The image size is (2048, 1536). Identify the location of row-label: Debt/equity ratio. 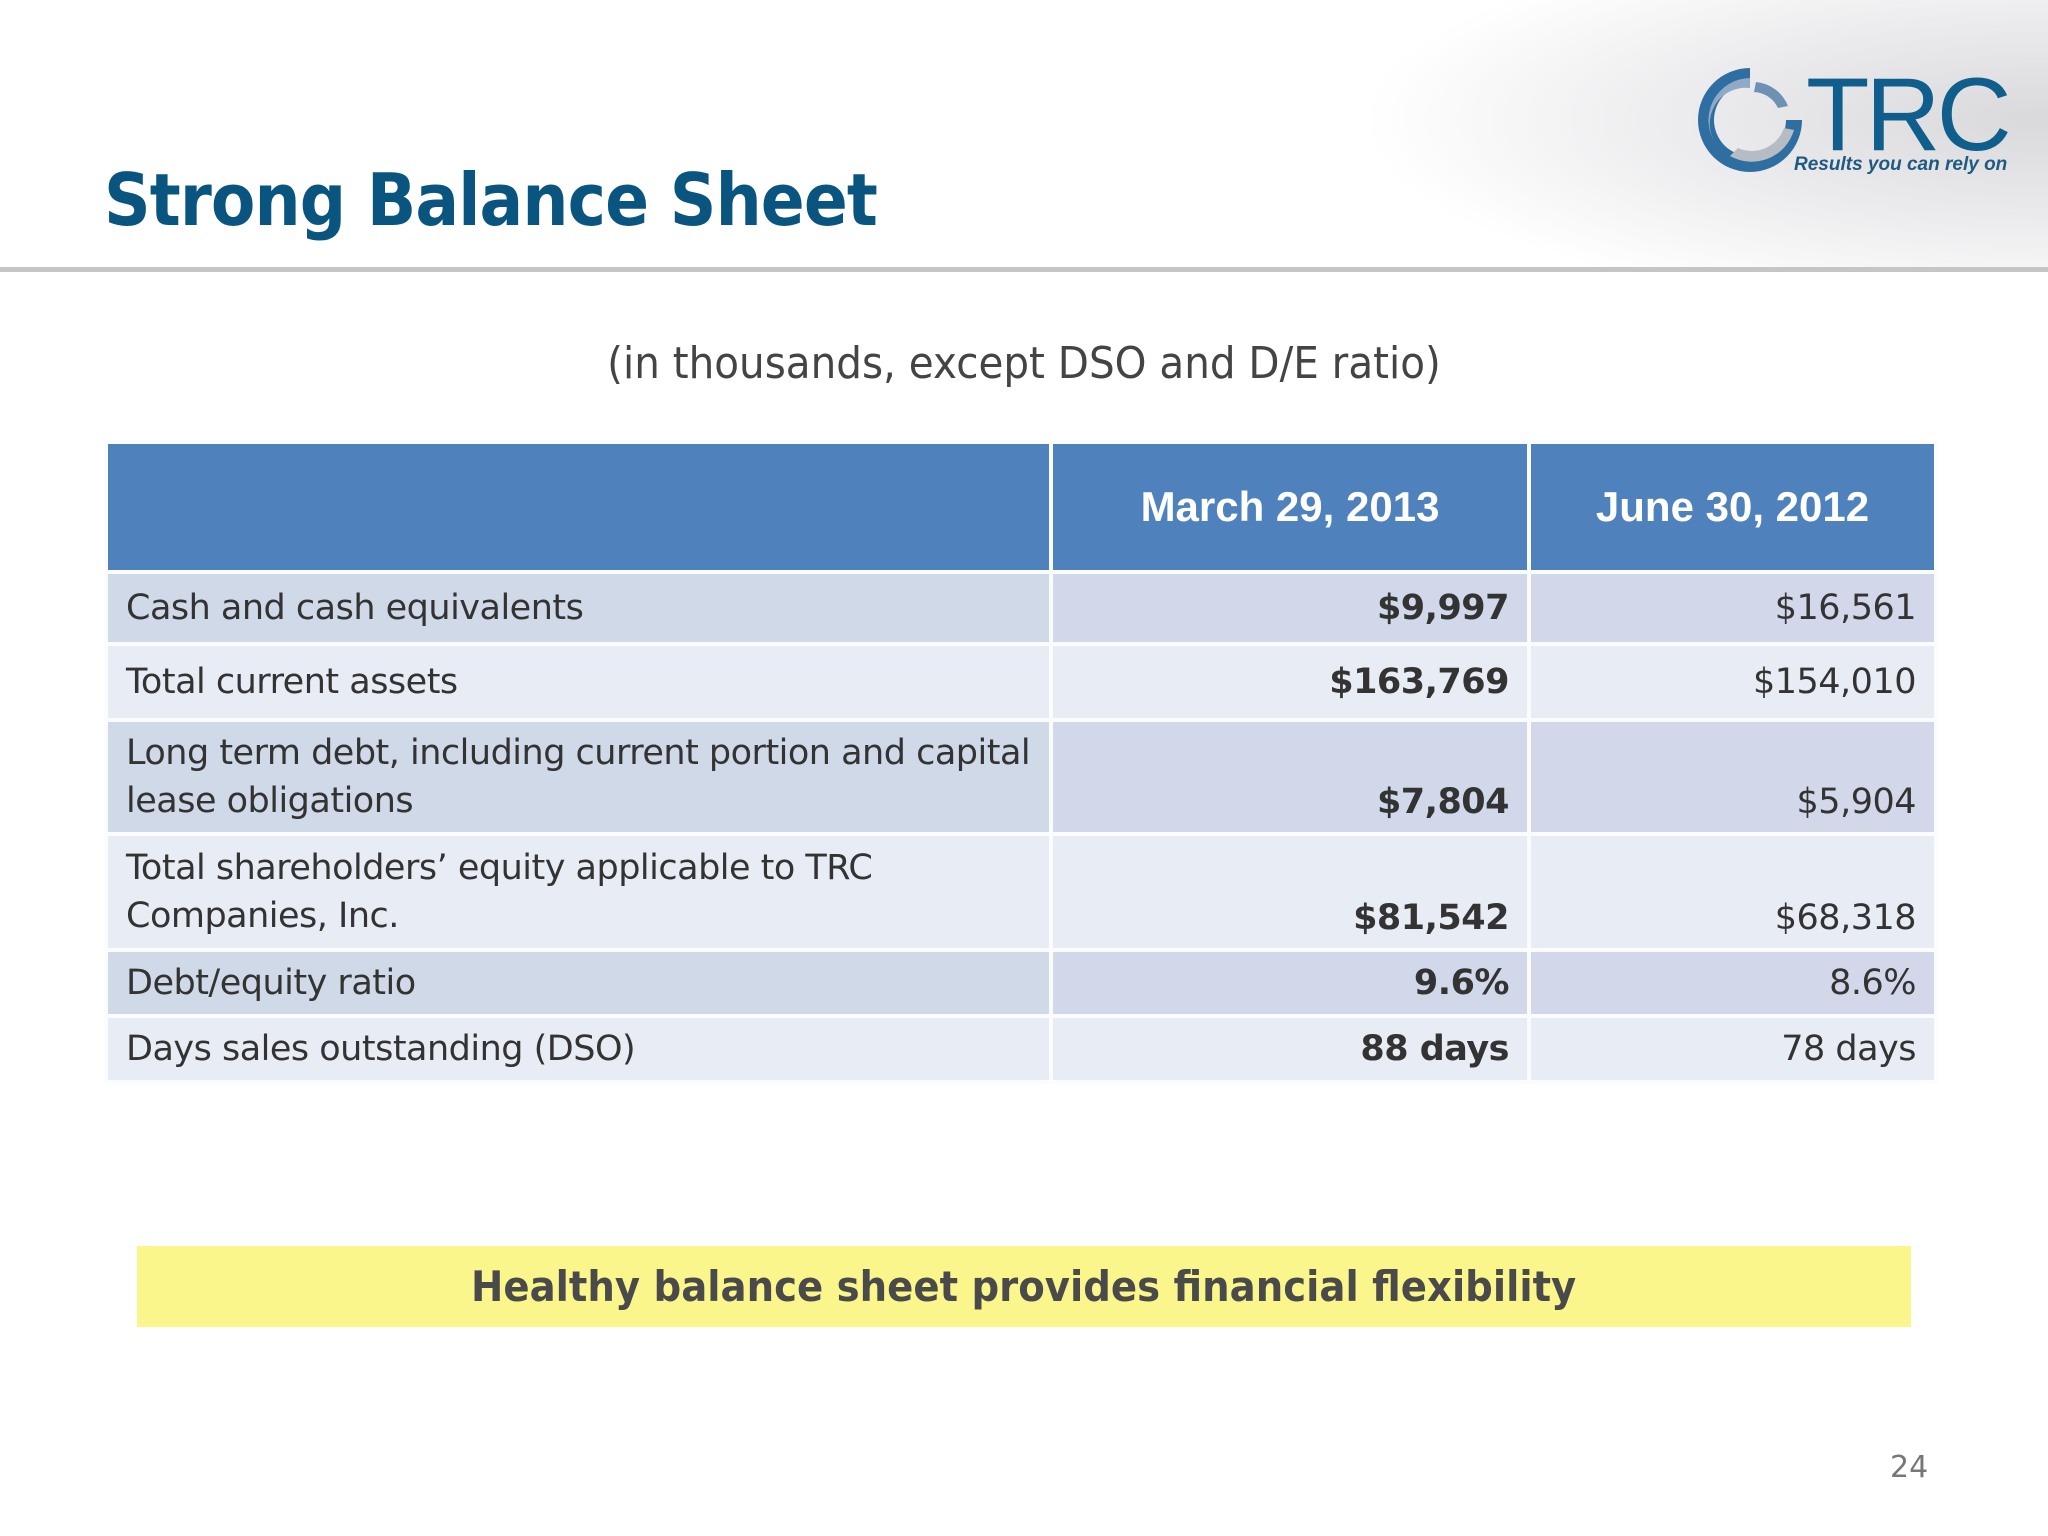
(578, 983).